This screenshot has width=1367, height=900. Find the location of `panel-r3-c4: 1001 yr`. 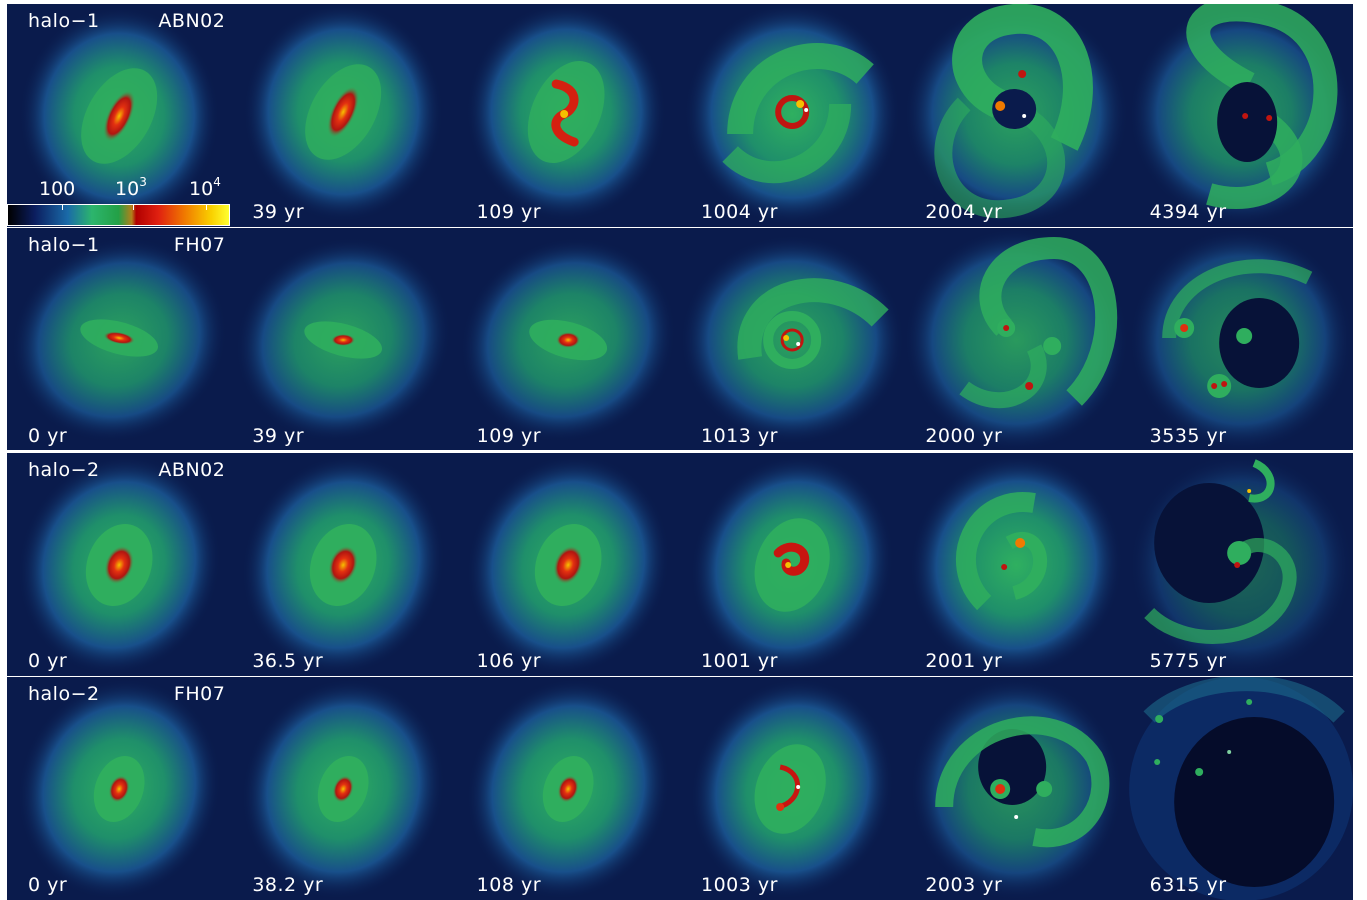

panel-r3-c4: 1001 yr is located at coordinates (792, 564).